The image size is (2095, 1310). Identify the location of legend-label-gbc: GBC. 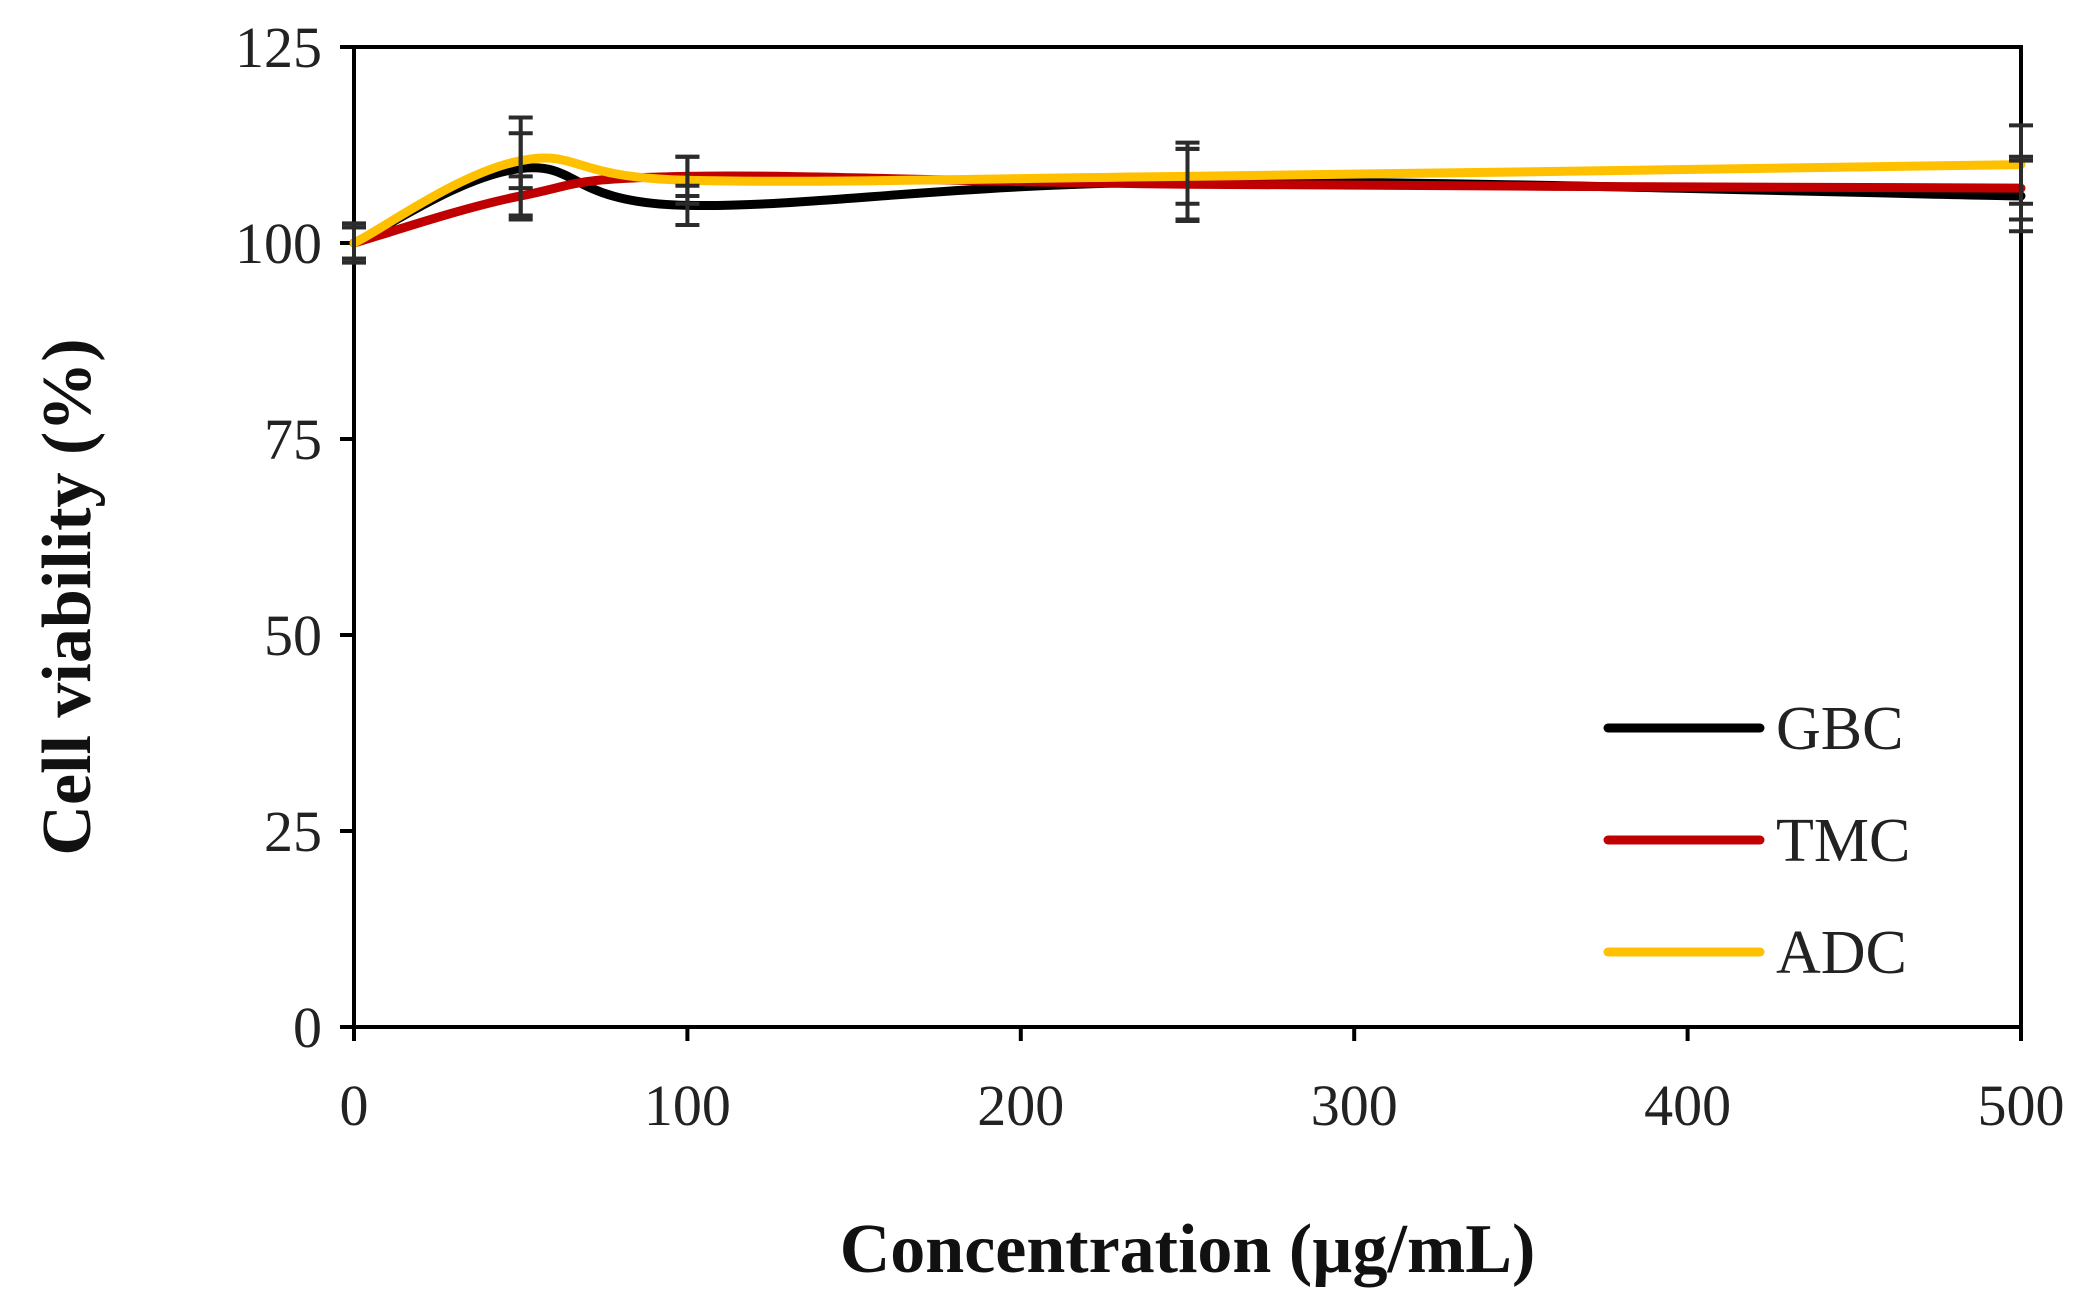
(1839, 729).